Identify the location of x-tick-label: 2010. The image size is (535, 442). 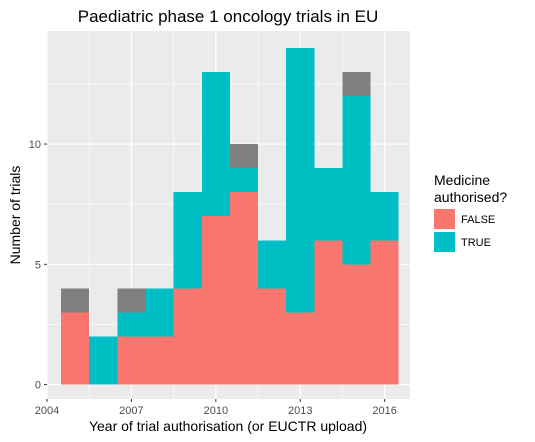
(216, 411).